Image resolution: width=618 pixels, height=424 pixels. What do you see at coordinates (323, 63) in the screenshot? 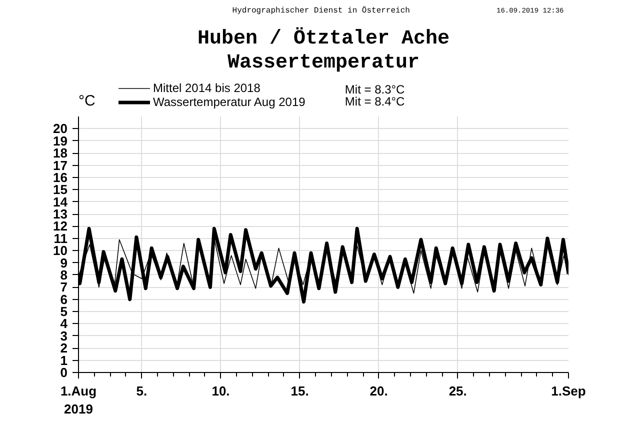
I see `chart-subtitle: Wassertemperatur` at bounding box center [323, 63].